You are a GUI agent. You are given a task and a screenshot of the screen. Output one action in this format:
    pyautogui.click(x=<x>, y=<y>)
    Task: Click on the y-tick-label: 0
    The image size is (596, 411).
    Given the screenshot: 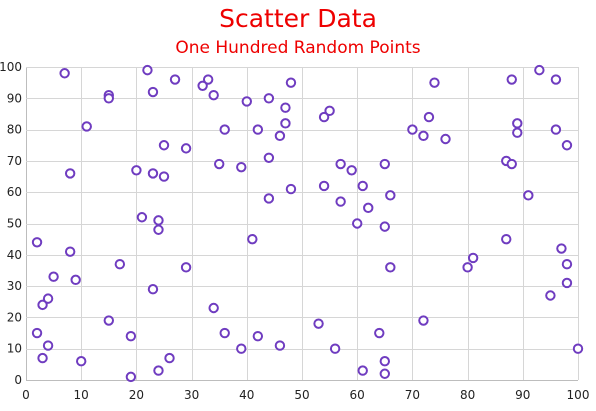 What is the action you would take?
    pyautogui.click(x=18, y=380)
    